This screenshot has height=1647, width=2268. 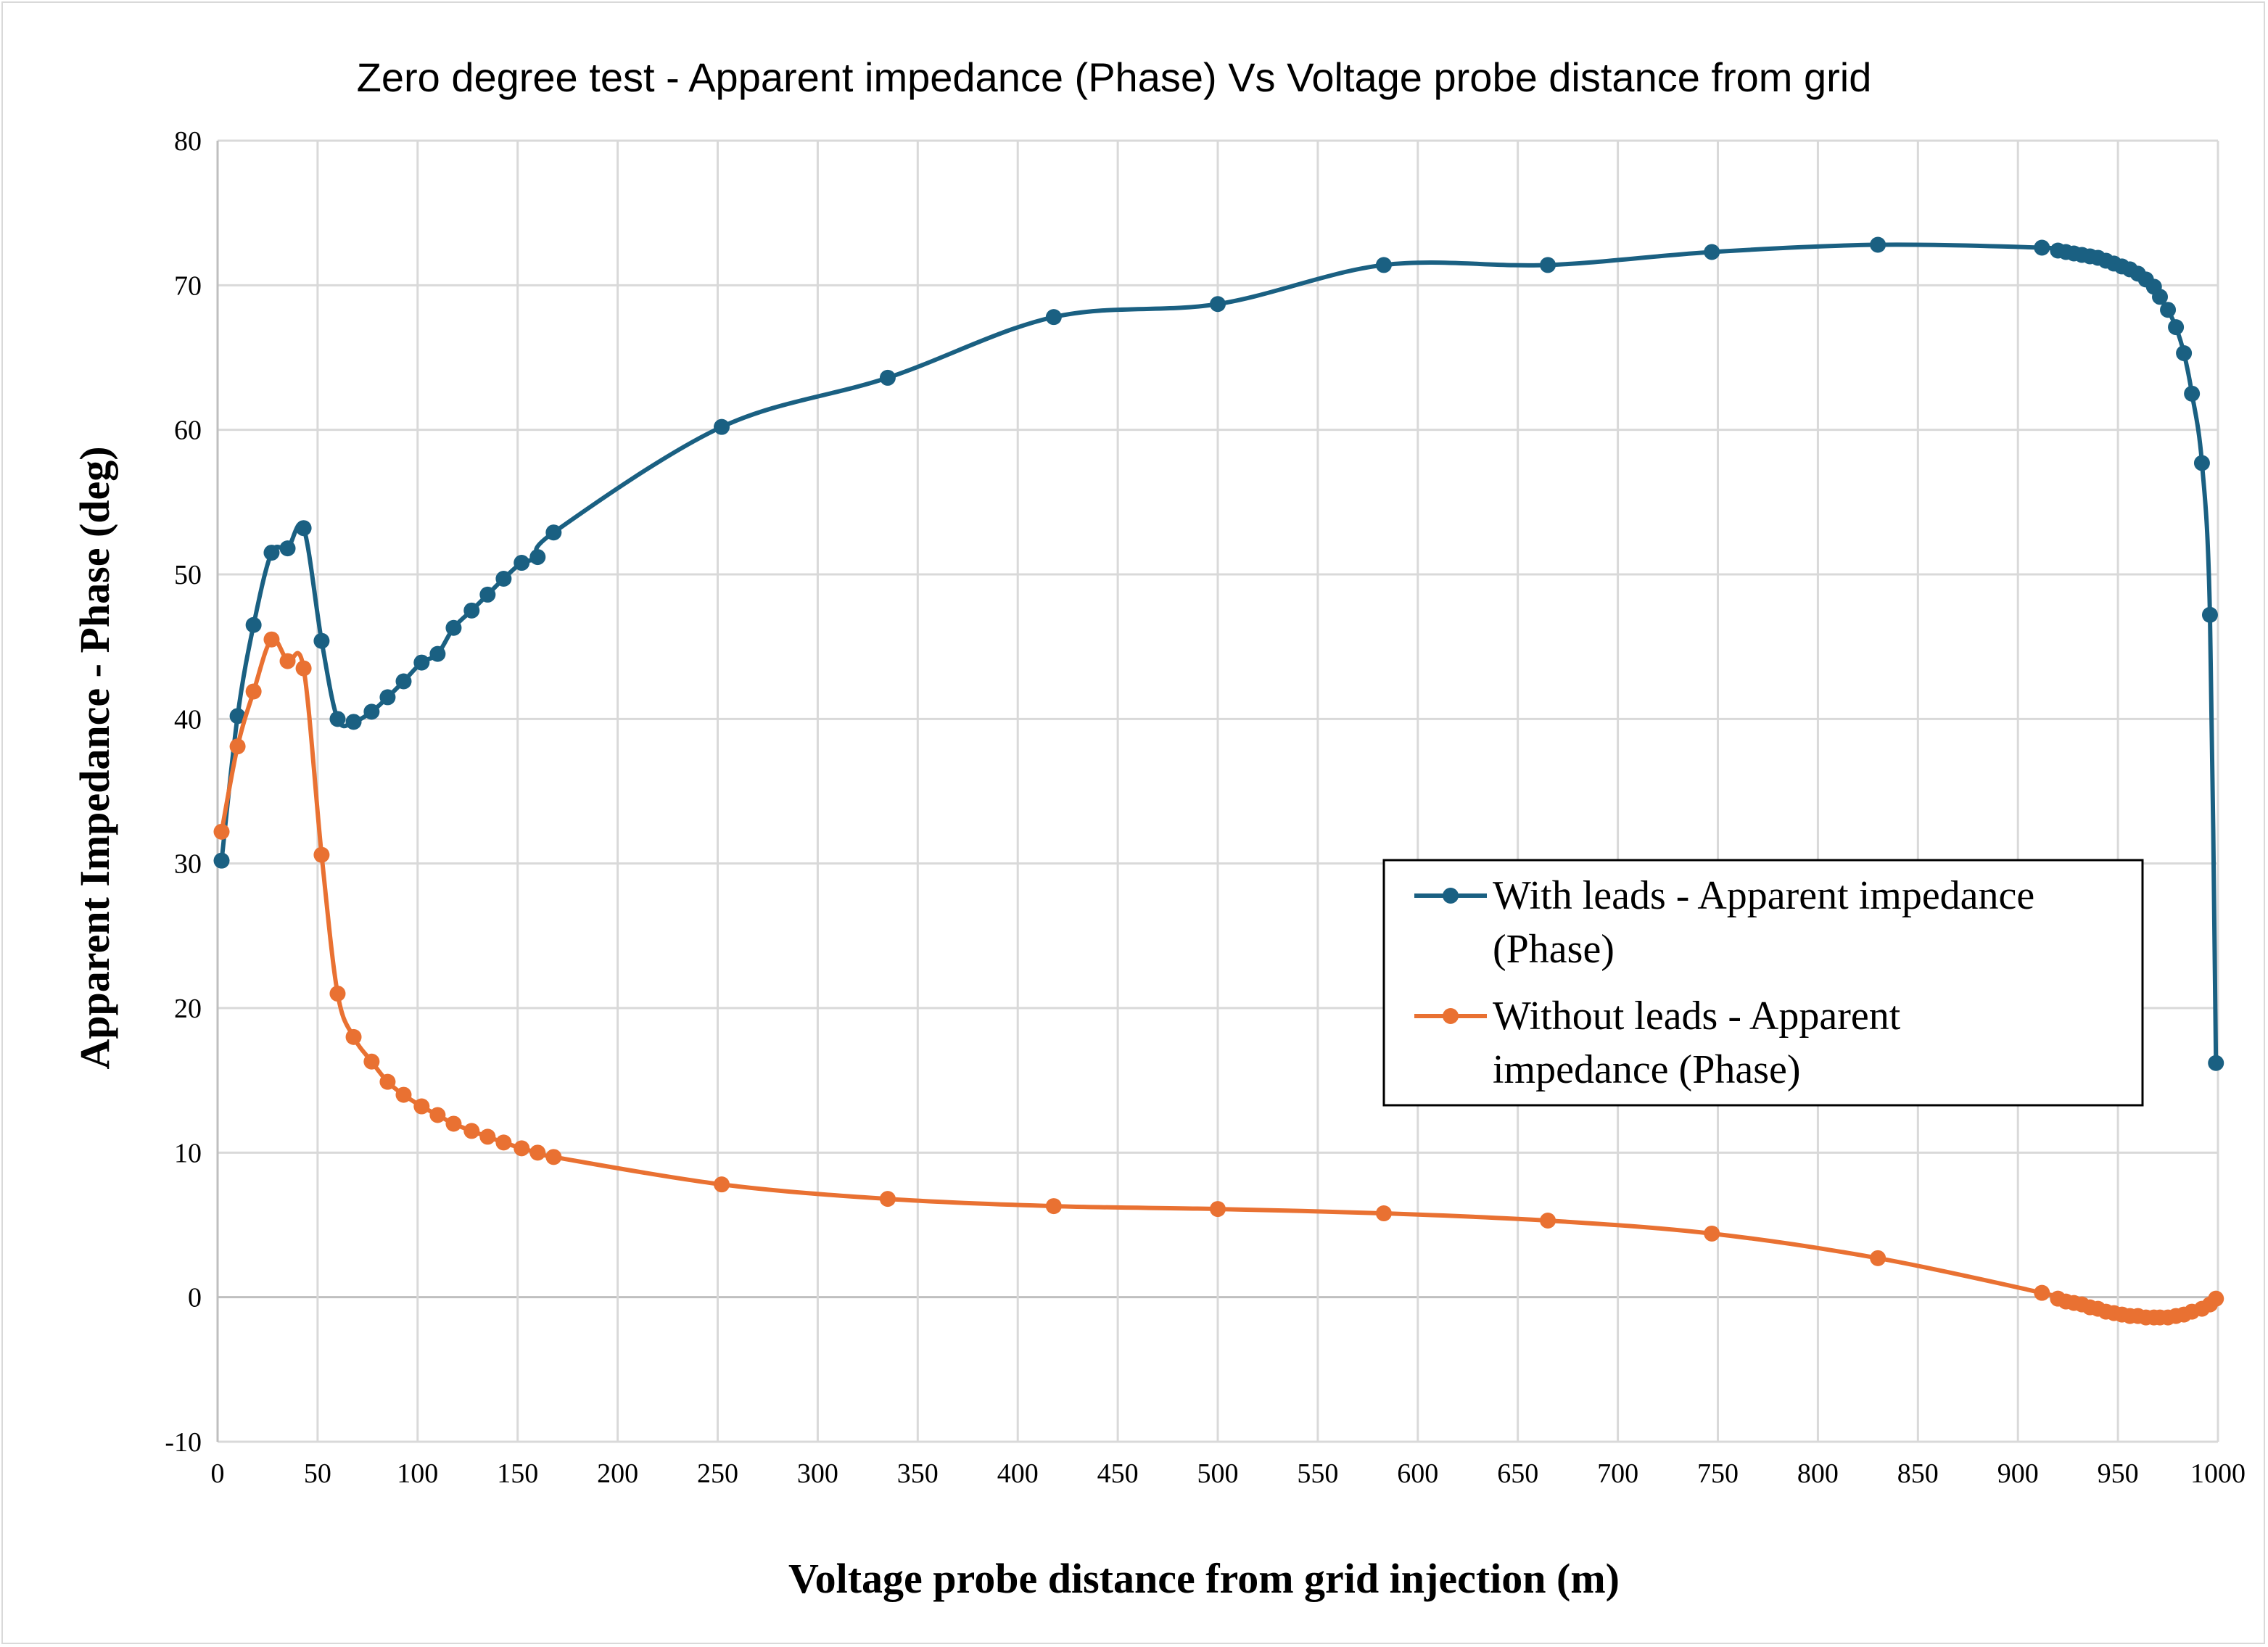 I want to click on x-tick-label: 200, so click(x=617, y=1473).